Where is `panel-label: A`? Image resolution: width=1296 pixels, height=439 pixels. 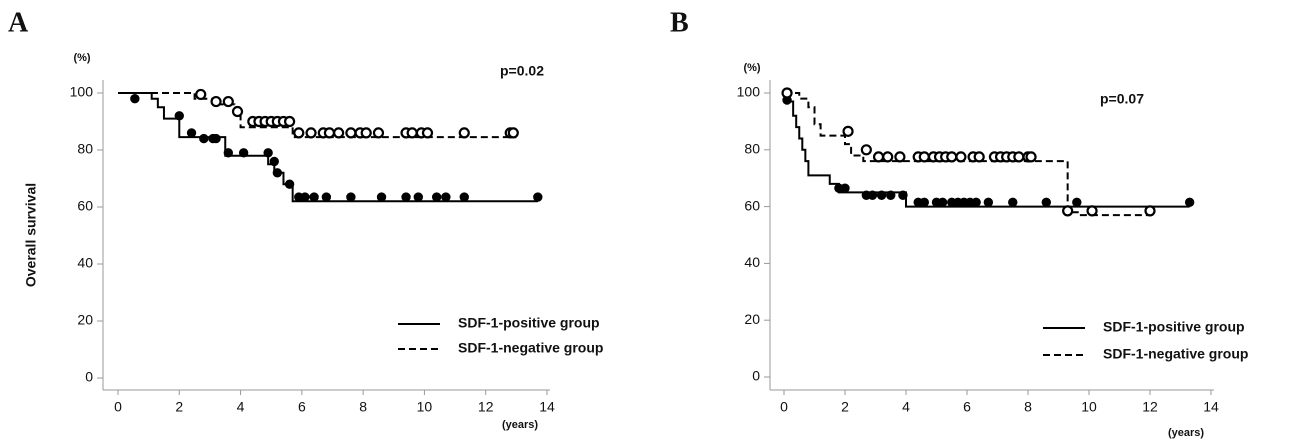
panel-label: A is located at coordinates (18, 22).